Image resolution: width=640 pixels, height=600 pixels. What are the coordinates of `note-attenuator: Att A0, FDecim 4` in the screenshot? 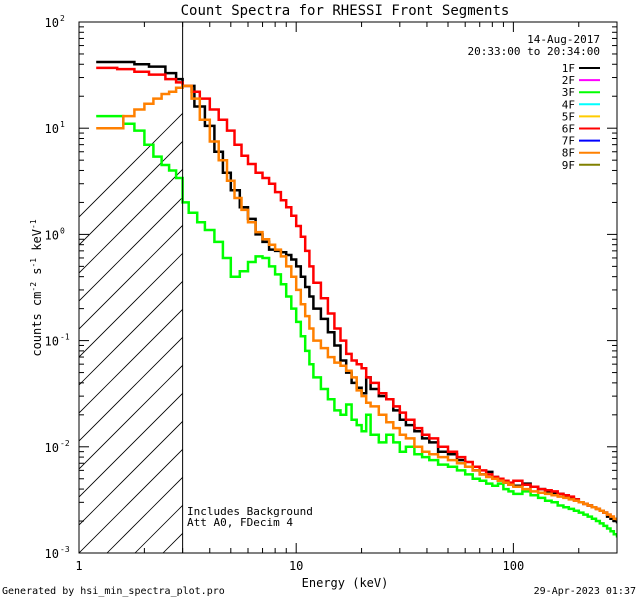 It's located at (240, 522).